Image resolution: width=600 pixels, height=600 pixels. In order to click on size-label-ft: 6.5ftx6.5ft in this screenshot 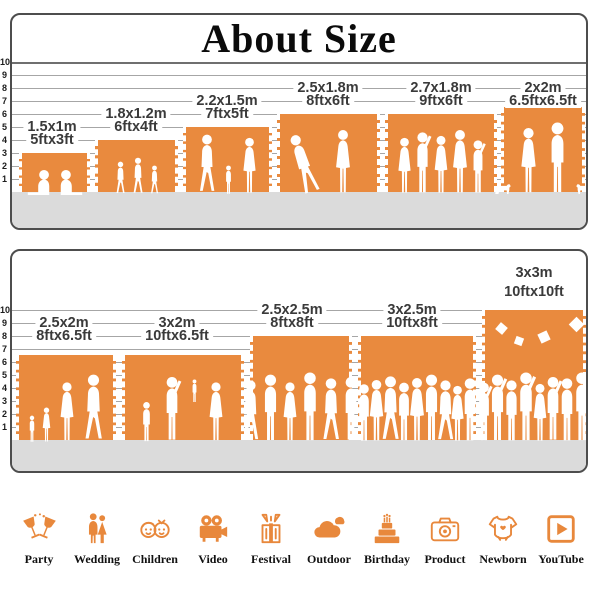, I will do `click(543, 101)`.